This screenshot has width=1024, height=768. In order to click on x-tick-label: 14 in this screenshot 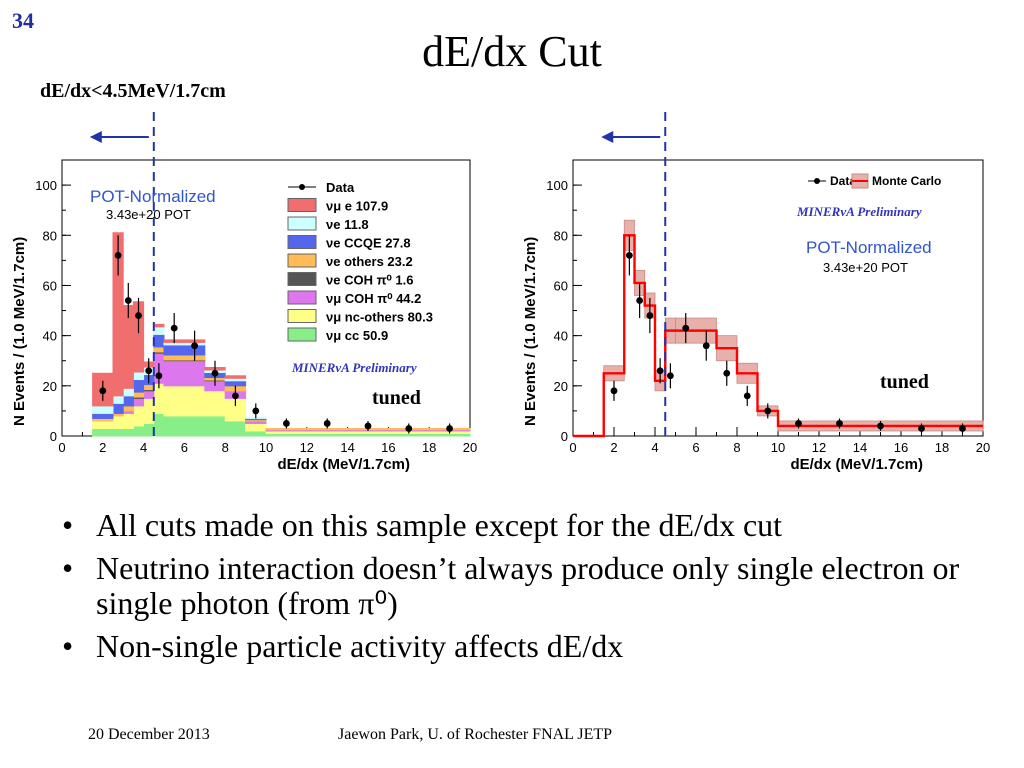, I will do `click(860, 447)`.